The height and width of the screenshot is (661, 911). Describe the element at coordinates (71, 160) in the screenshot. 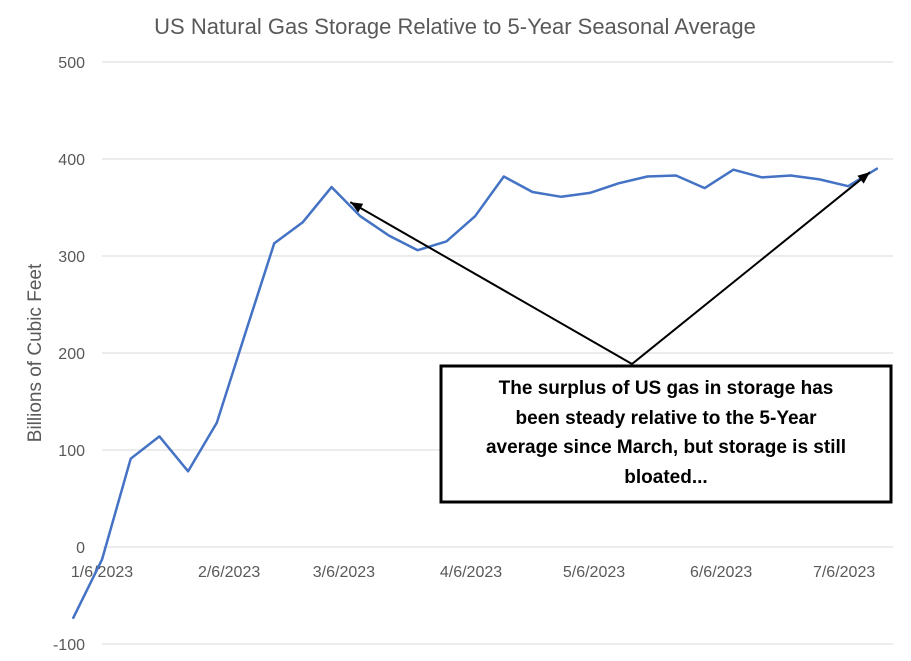

I see `y-tick-label: 400` at that location.